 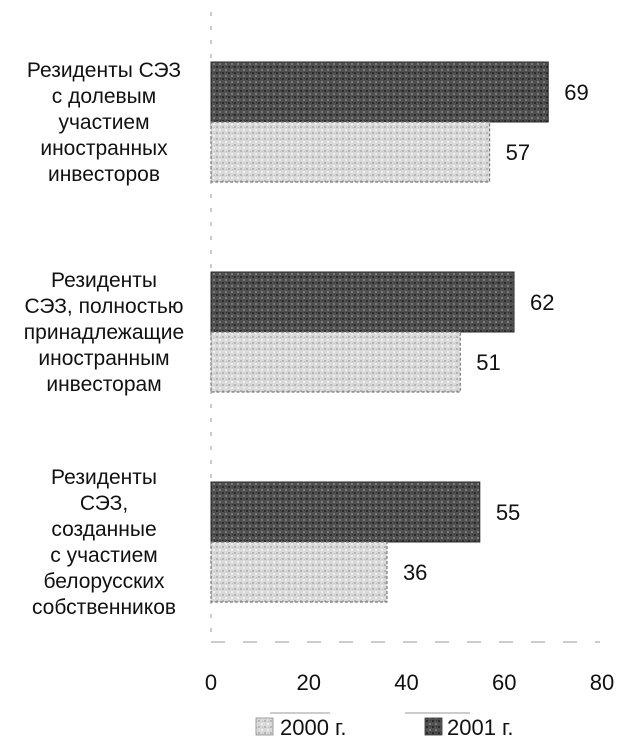 What do you see at coordinates (576, 92) in the screenshot?
I see `data-label: 69` at bounding box center [576, 92].